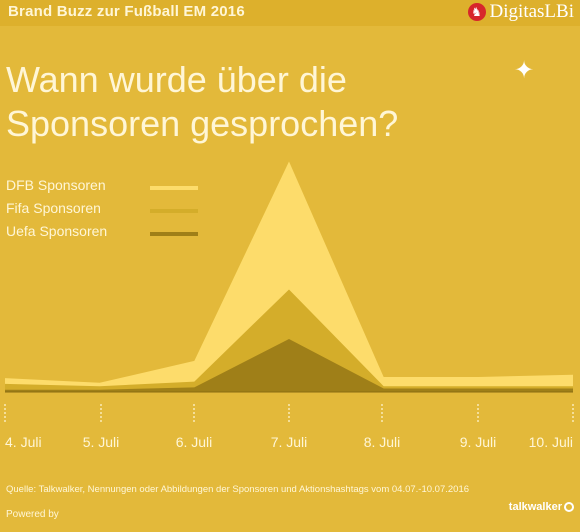  Describe the element at coordinates (289, 414) in the screenshot. I see `x-axis-ticks` at that location.